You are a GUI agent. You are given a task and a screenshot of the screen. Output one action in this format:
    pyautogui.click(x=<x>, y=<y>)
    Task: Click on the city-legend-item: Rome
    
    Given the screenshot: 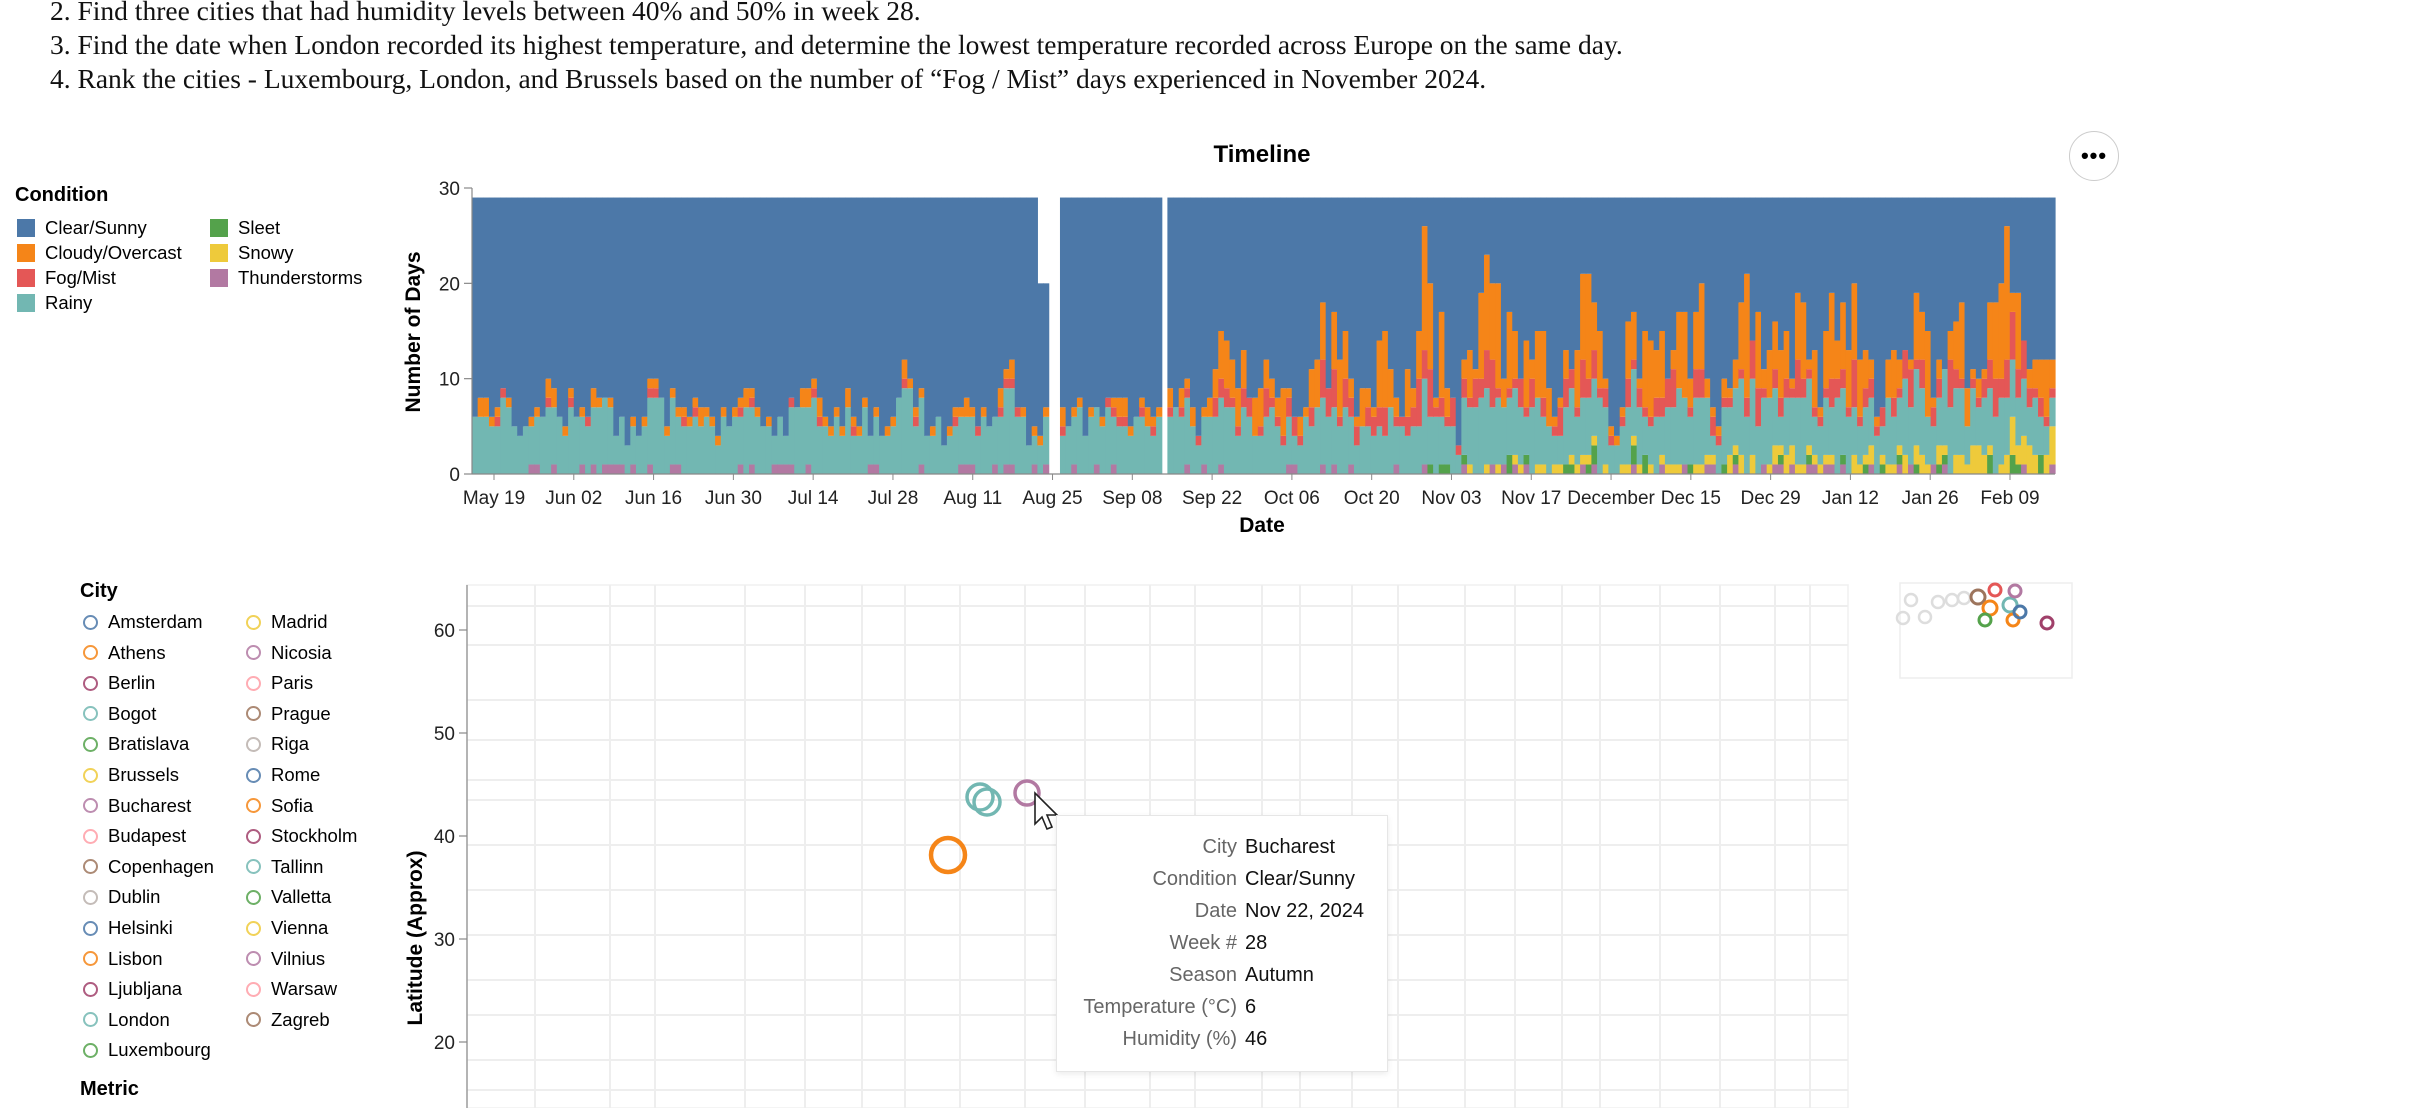 What is the action you would take?
    pyautogui.click(x=283, y=775)
    